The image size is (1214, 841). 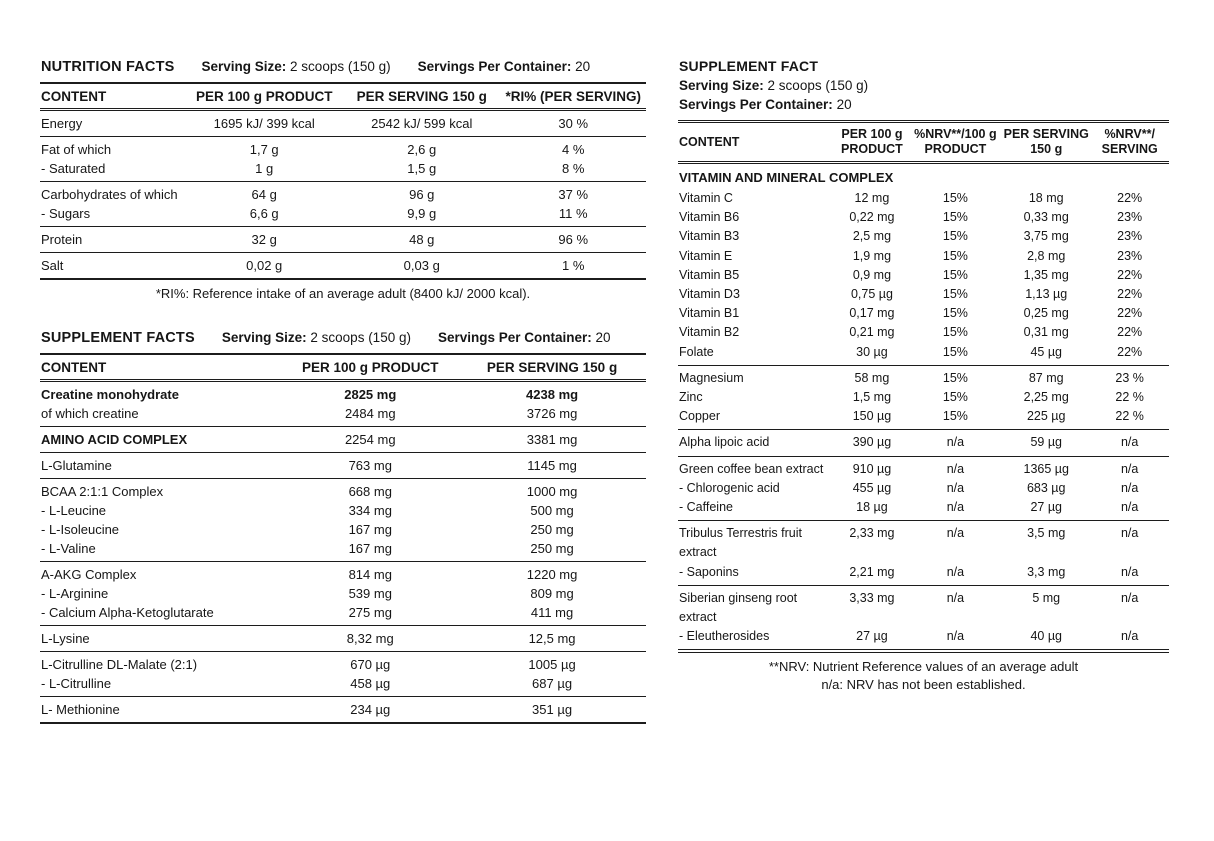 What do you see at coordinates (340, 66) in the screenshot?
I see `serving-size-value: 2 scoops (150 g)` at bounding box center [340, 66].